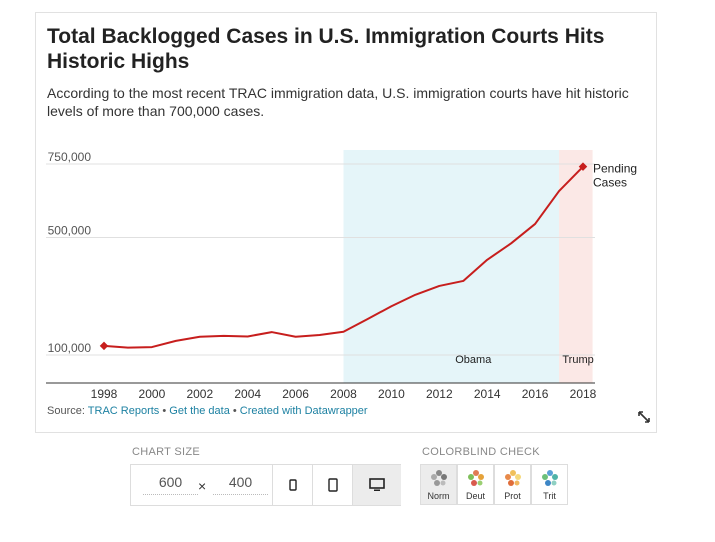 This screenshot has width=715, height=542. What do you see at coordinates (240, 484) in the screenshot?
I see `height-input: 400` at bounding box center [240, 484].